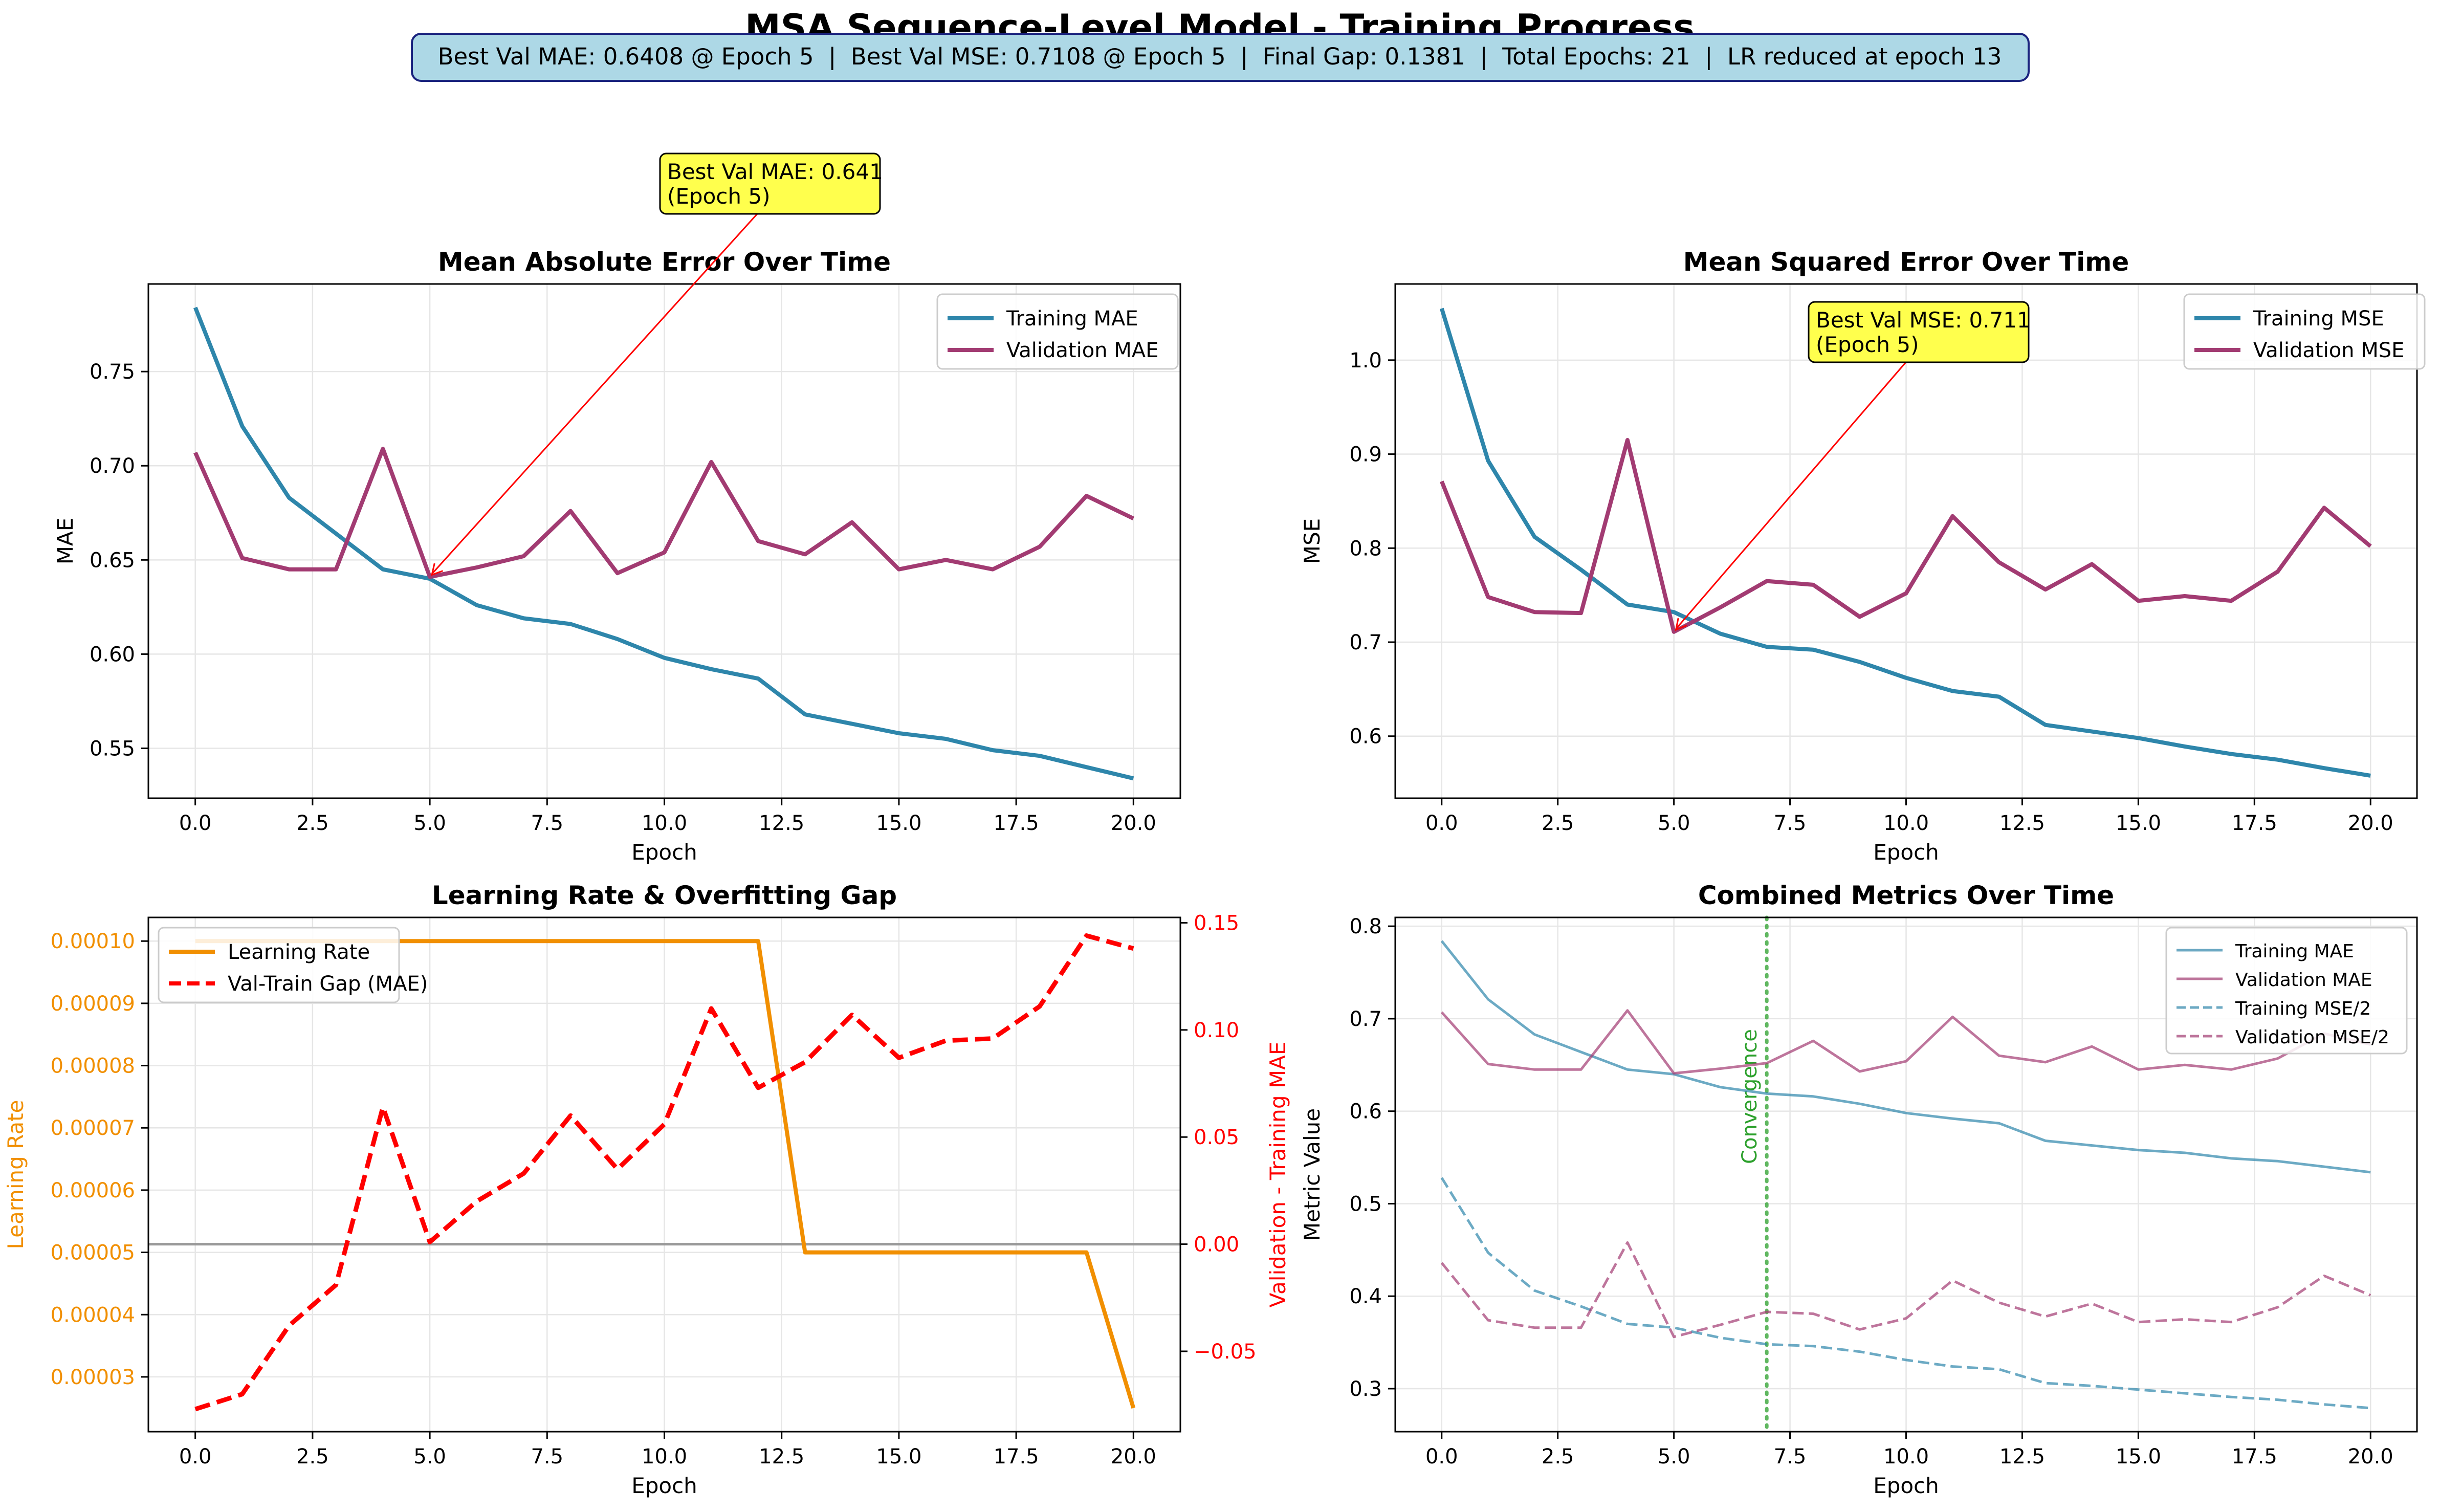 This screenshot has width=2440, height=1512. I want to click on y-axis: 0.55 0.60 0.65 0.70 0.75 MAE, so click(100, 560).